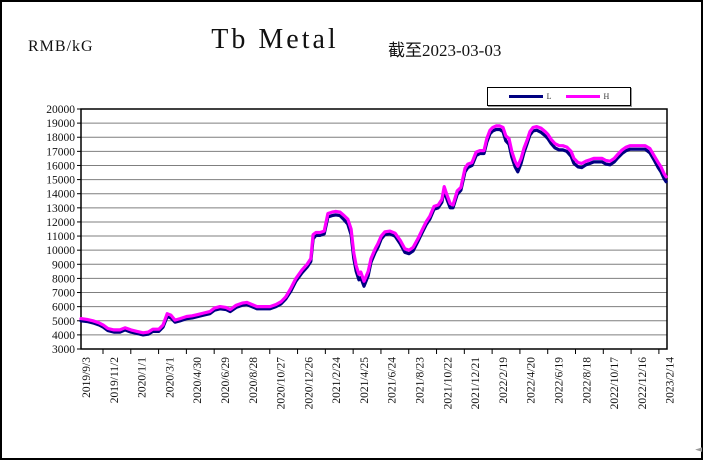 The height and width of the screenshot is (460, 703). I want to click on legend-box: L H, so click(559, 96).